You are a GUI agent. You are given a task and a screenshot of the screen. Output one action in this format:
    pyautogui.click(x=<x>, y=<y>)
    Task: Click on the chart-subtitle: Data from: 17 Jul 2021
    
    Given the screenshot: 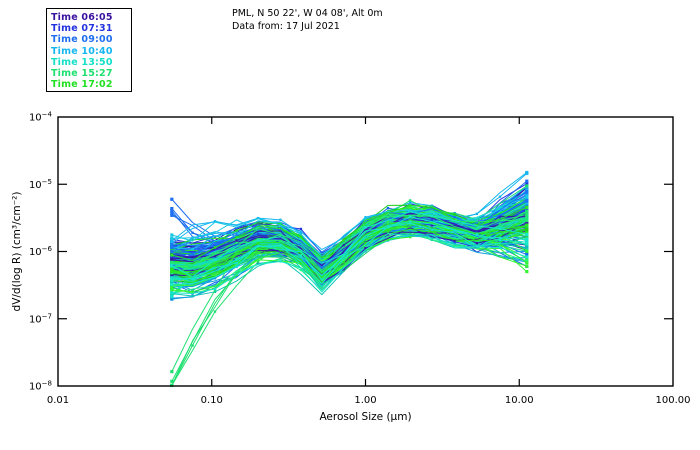 What is the action you would take?
    pyautogui.click(x=286, y=26)
    